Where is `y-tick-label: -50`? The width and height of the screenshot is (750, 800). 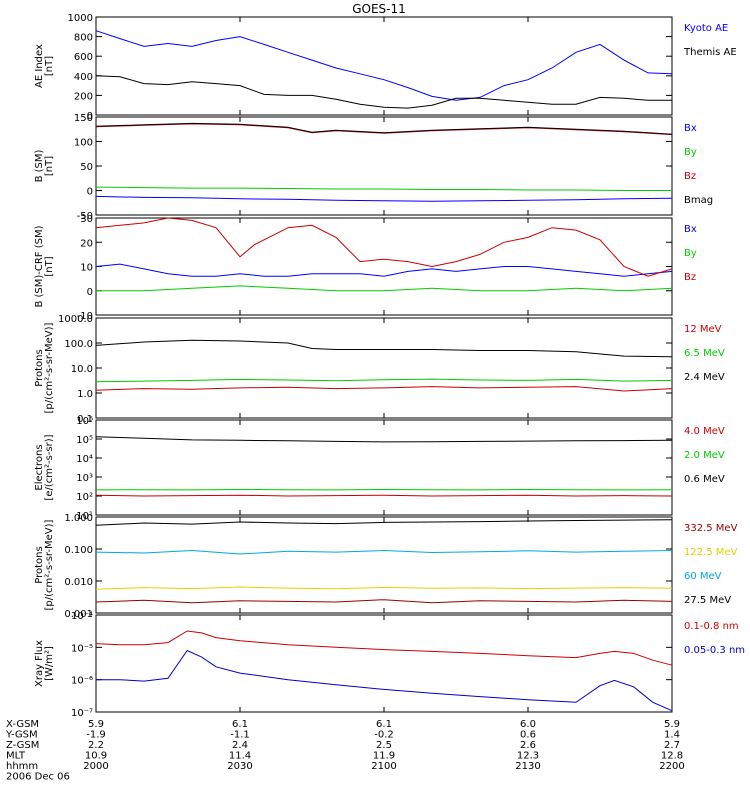 y-tick-label: -50 is located at coordinates (85, 216).